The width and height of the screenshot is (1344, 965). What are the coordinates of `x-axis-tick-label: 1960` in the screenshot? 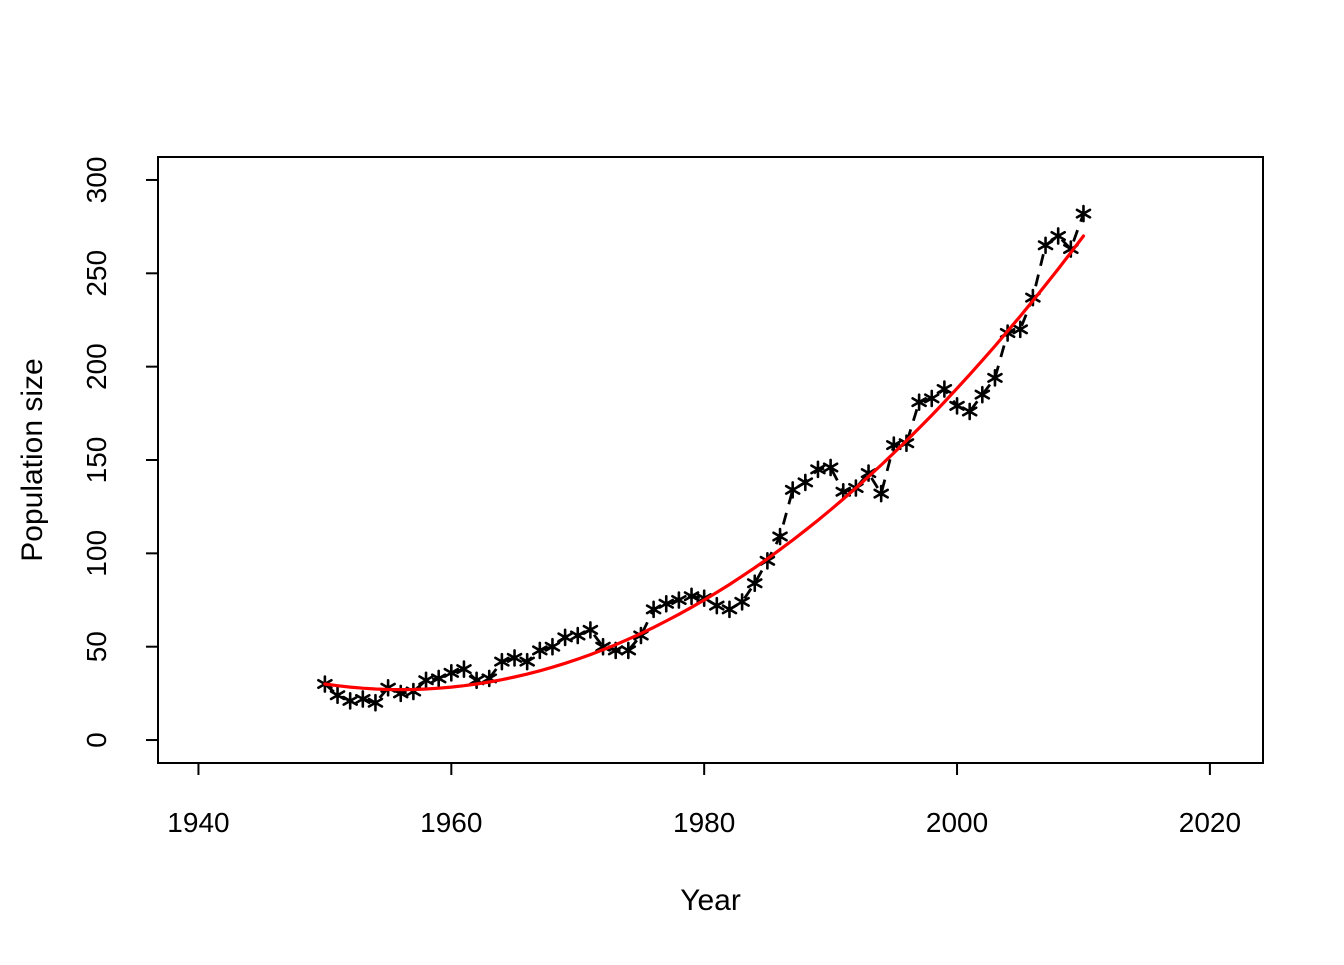 It's located at (451, 822).